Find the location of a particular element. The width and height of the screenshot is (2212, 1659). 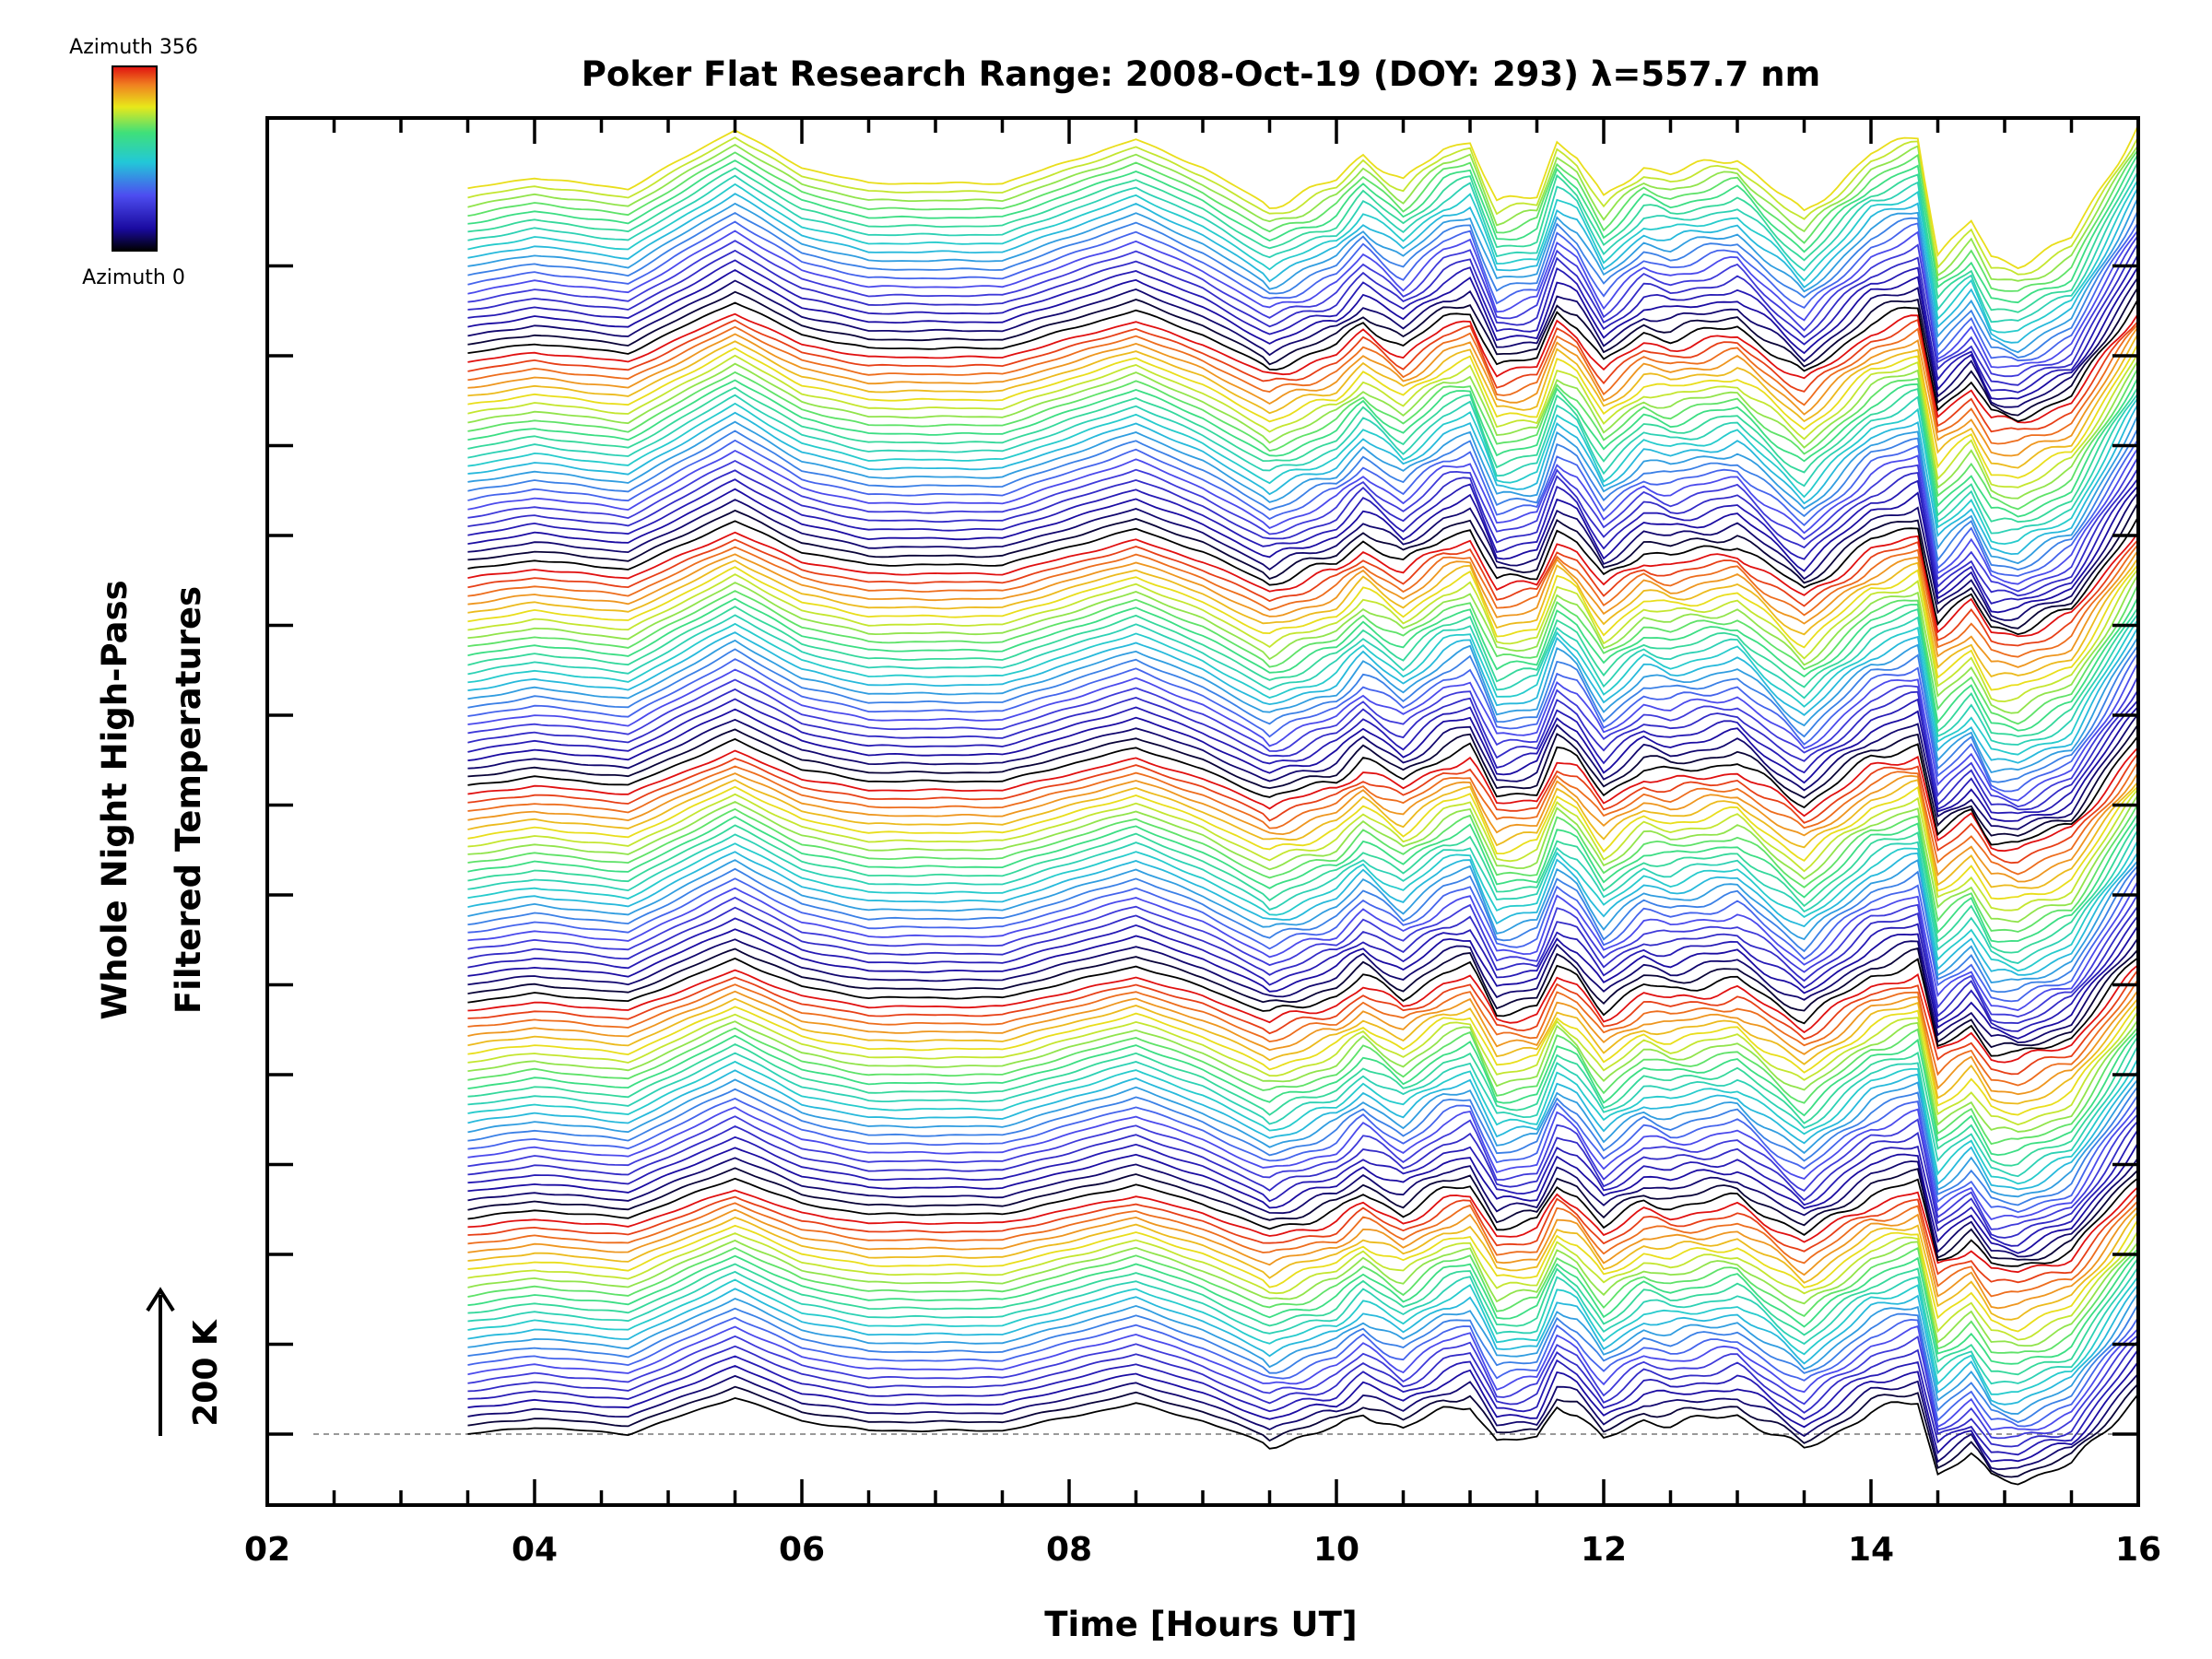

colorbar-bottom-label: Azimuth 0 is located at coordinates (133, 277).